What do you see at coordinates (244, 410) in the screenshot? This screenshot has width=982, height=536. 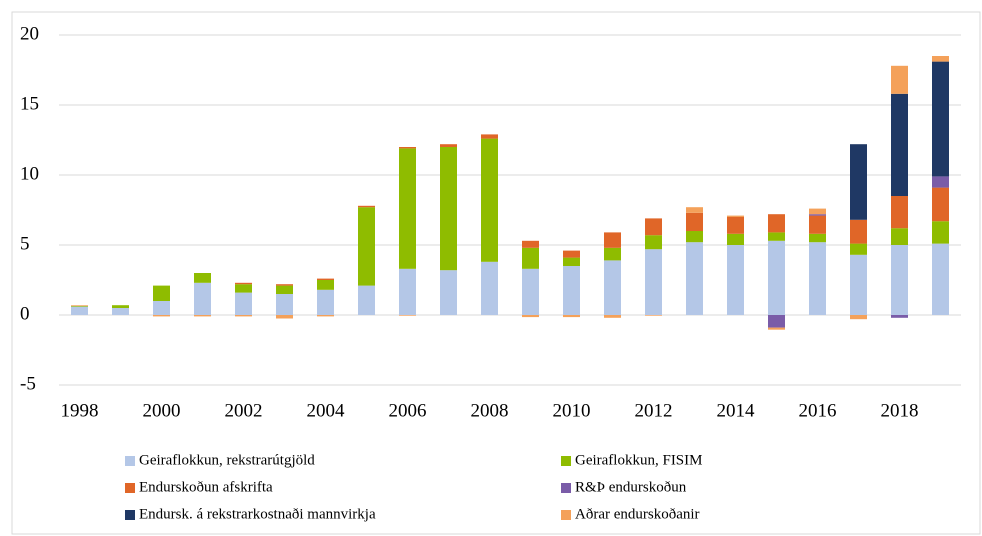 I see `x-tick-label: 2002` at bounding box center [244, 410].